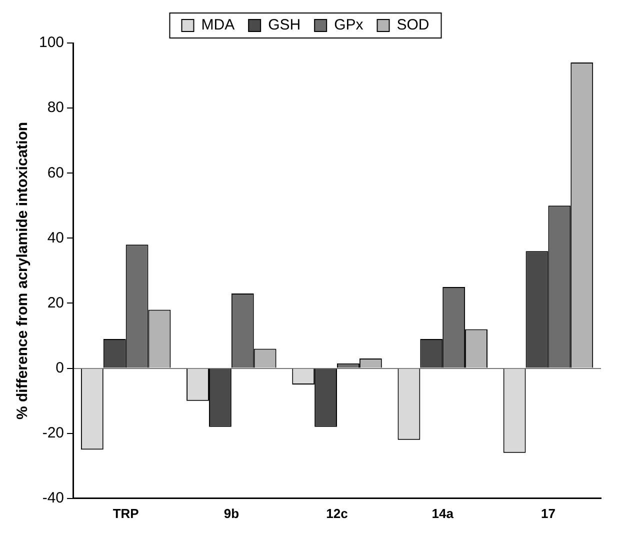  I want to click on legend-label: GPx, so click(349, 25).